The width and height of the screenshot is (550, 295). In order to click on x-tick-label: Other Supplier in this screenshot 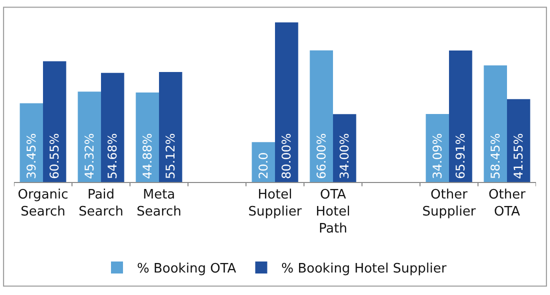, I will do `click(449, 204)`.